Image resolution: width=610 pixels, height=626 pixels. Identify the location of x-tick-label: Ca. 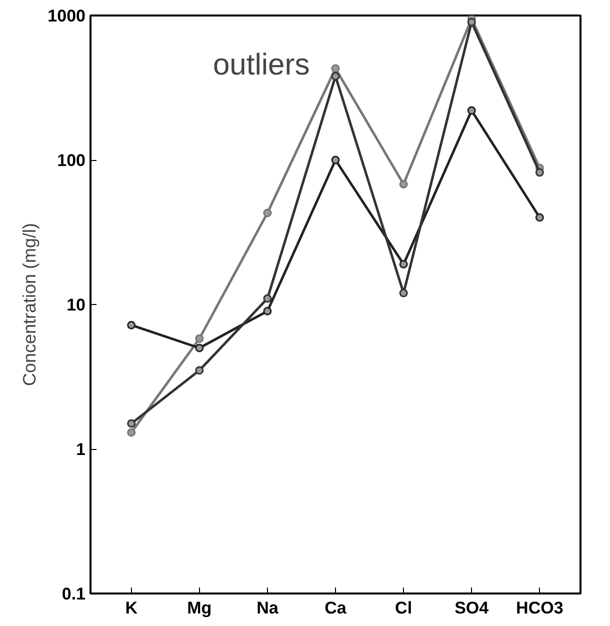
(335, 608).